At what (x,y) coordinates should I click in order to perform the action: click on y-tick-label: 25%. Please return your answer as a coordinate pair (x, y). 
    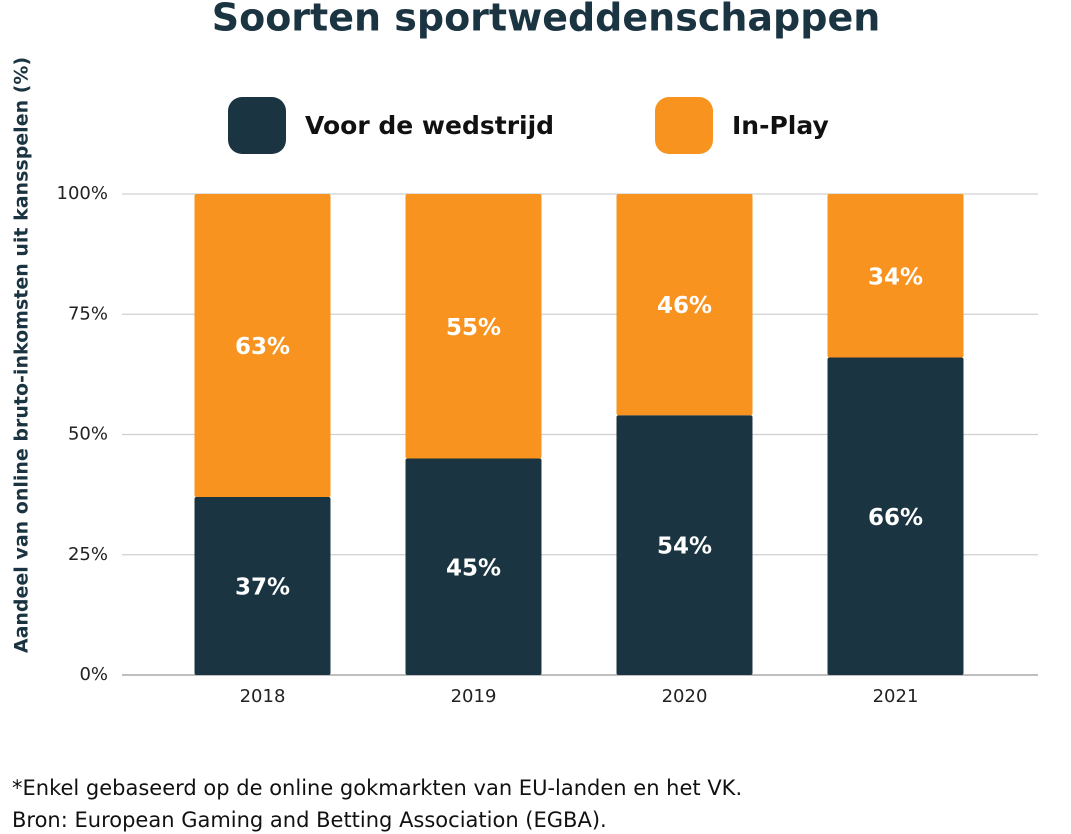
    Looking at the image, I should click on (88, 554).